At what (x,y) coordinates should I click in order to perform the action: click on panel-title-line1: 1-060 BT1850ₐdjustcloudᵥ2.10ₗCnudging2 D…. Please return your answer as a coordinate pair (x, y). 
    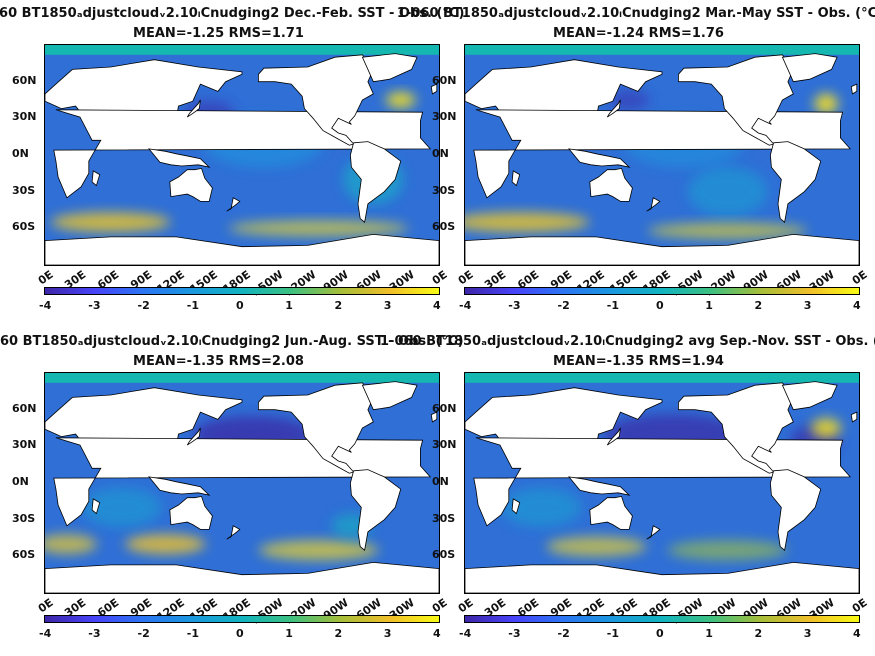
    Looking at the image, I should click on (232, 13).